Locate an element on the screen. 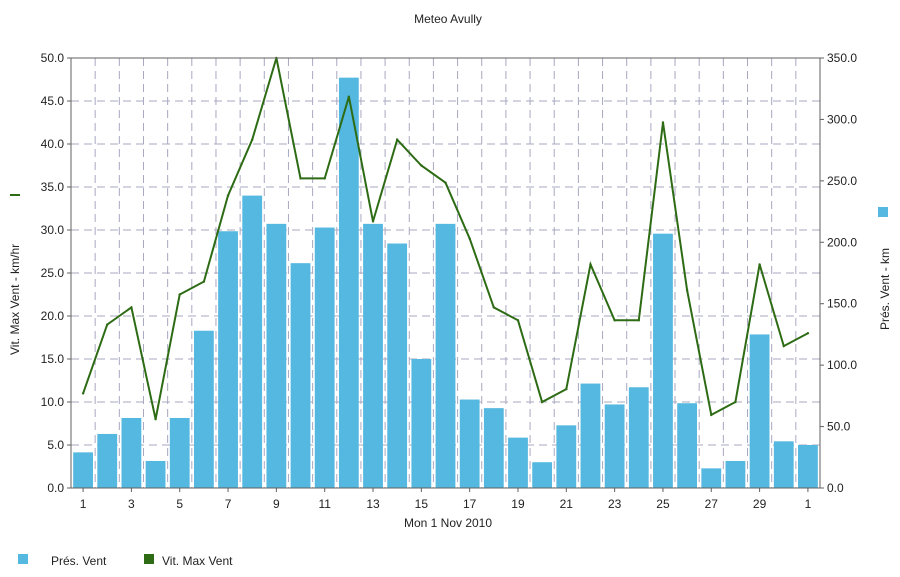 The height and width of the screenshot is (577, 900). right-axis-ticks: 0.0 50.0 100.0 150.0 200.0 250.0 300.0 350.0 is located at coordinates (838, 273).